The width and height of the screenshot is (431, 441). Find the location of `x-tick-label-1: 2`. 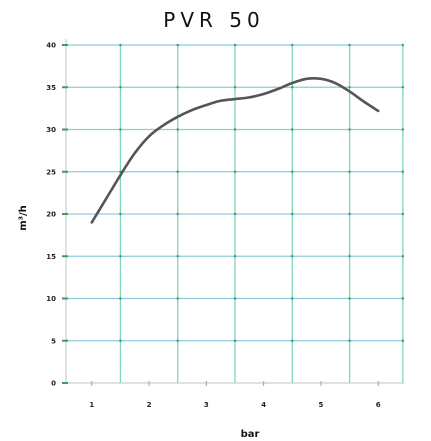

x-tick-label-1: 2 is located at coordinates (149, 405).